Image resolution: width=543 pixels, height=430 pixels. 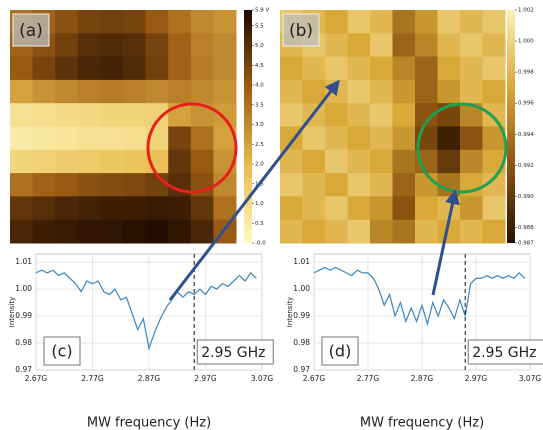 I want to click on colorbar-tick-label: 3.5, so click(x=259, y=105).